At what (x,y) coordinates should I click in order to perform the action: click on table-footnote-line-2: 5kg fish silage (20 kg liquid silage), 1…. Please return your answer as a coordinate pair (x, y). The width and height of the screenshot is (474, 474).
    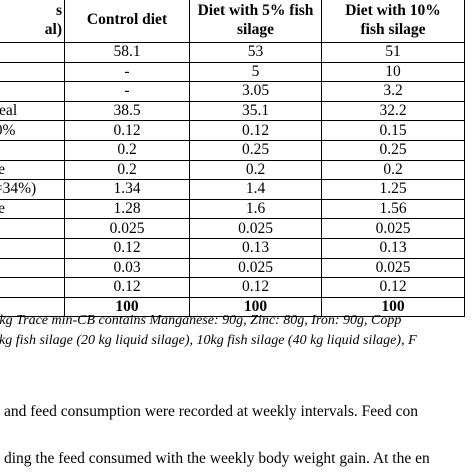
    Looking at the image, I should click on (208, 340).